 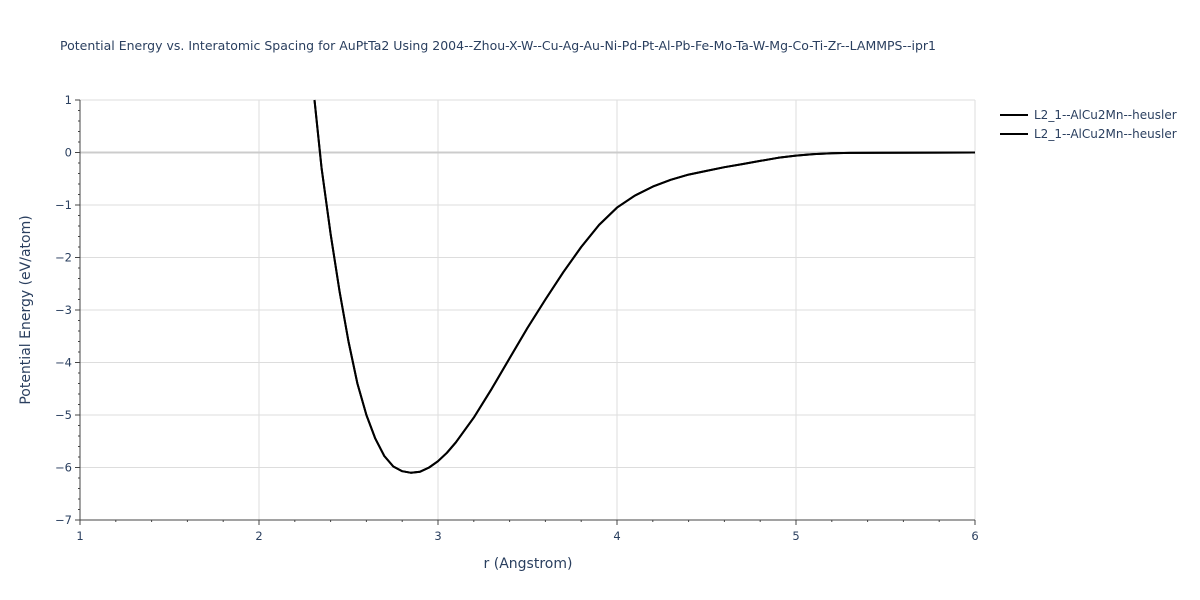 I want to click on y-tick-label: 0, so click(x=68, y=153).